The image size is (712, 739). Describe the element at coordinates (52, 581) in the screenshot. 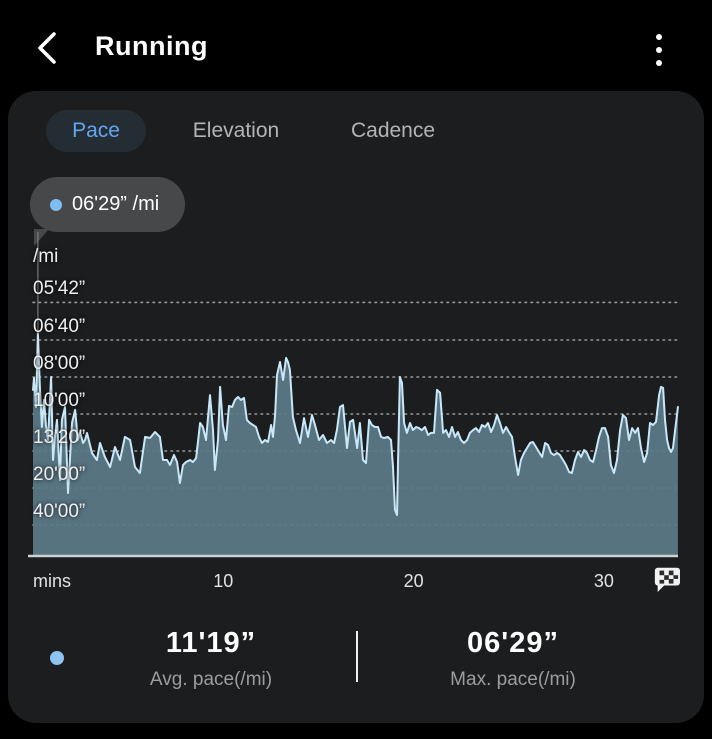

I see `x-axis-tick-label: mins` at that location.